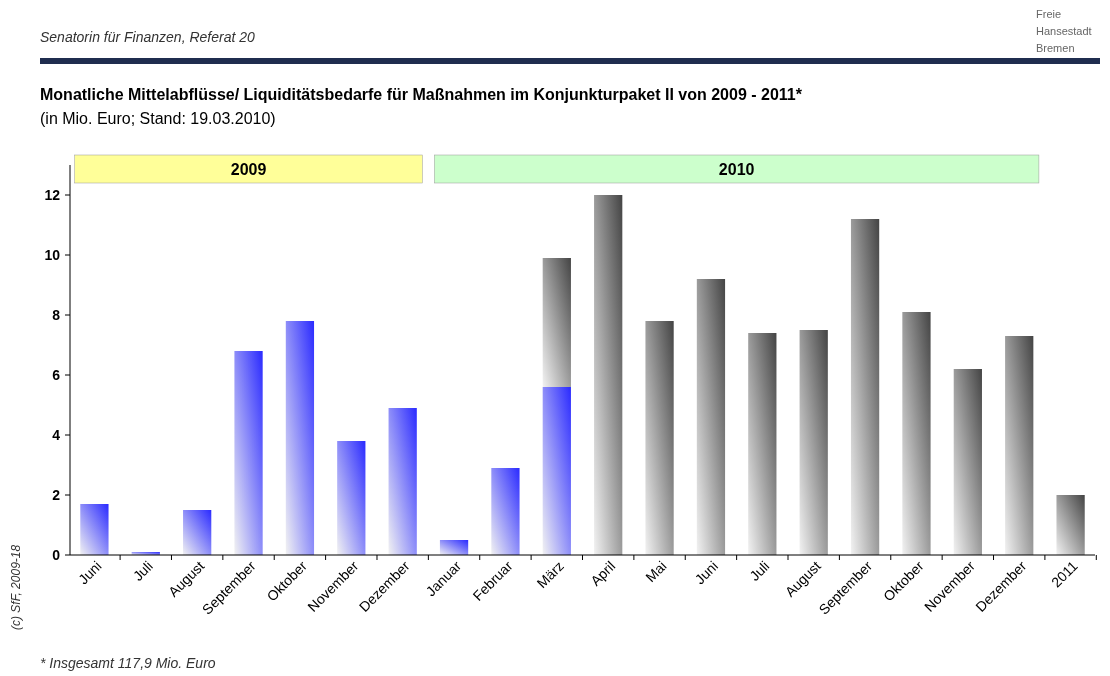  What do you see at coordinates (248, 169) in the screenshot?
I see `annotation: 2009` at bounding box center [248, 169].